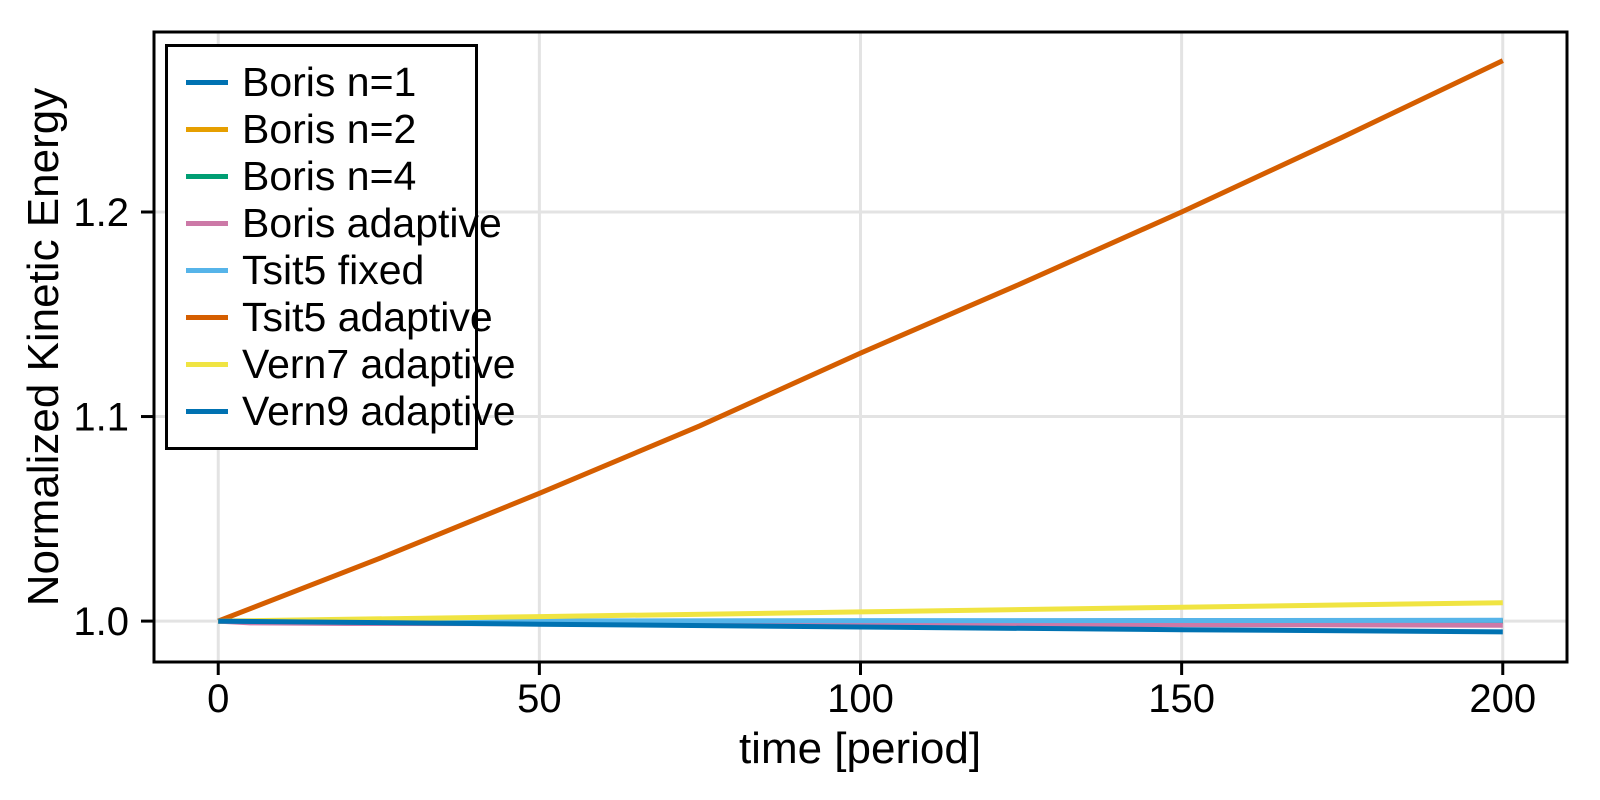 The height and width of the screenshot is (800, 1600). I want to click on legend-label: Boris n=2, so click(329, 129).